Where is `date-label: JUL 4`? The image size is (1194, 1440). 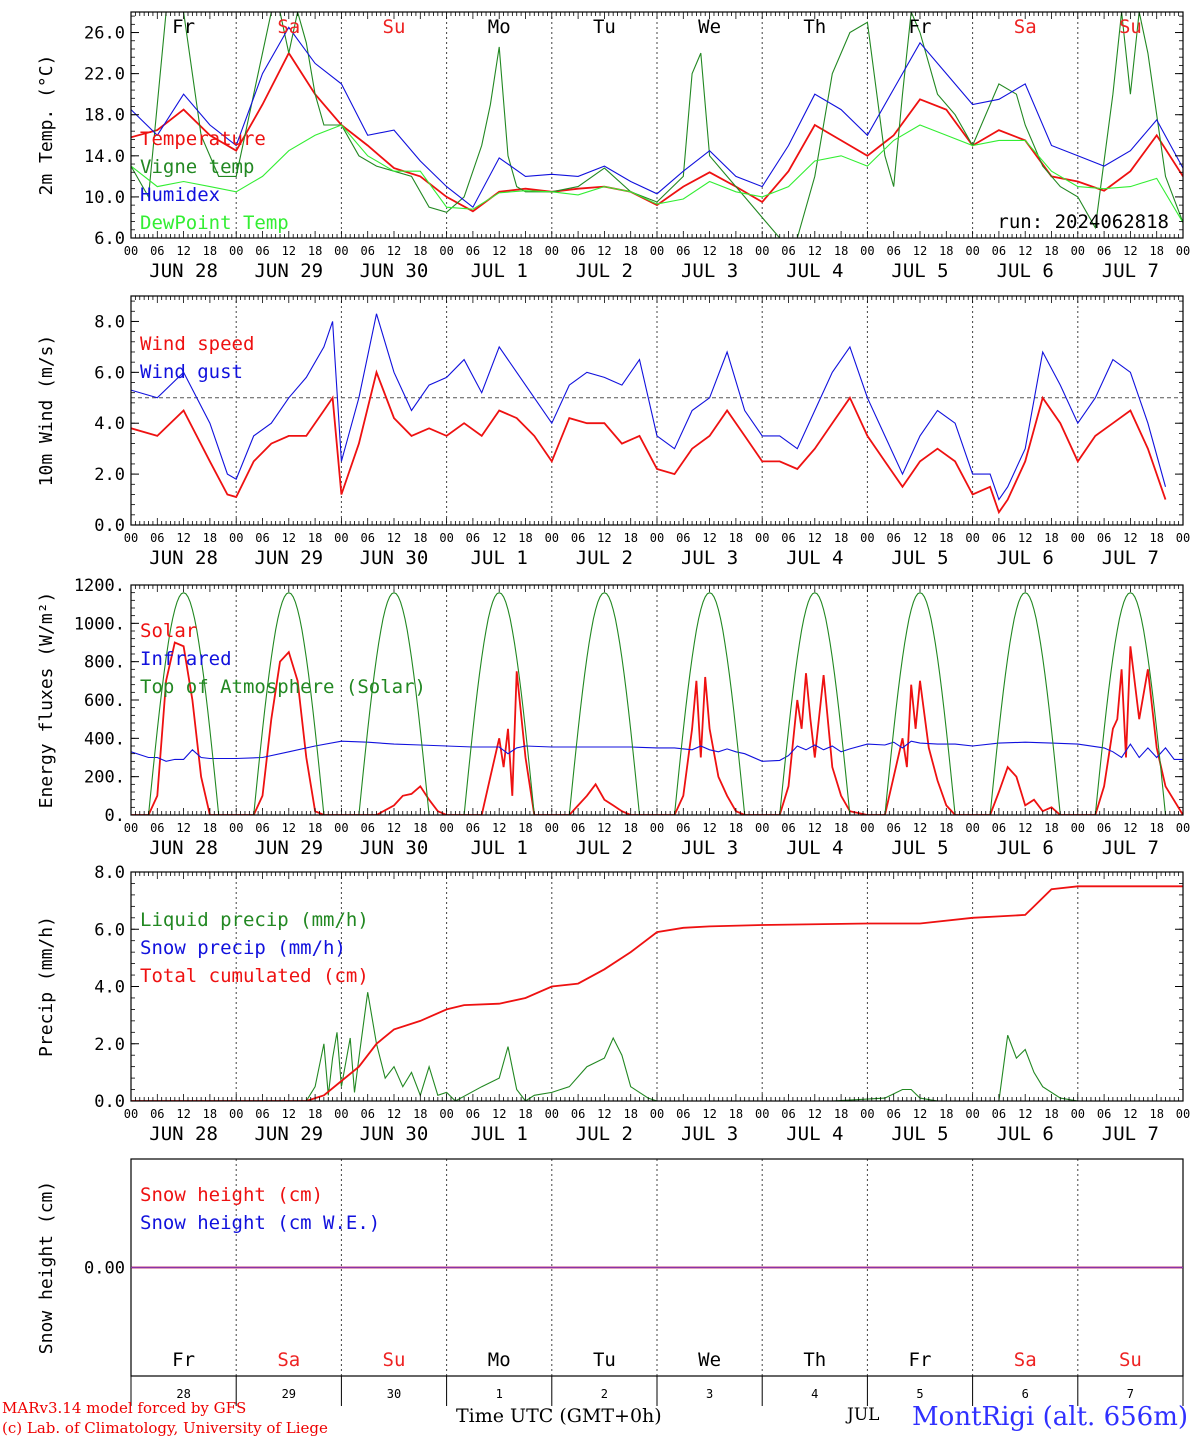
date-label: JUL 4 is located at coordinates (814, 848).